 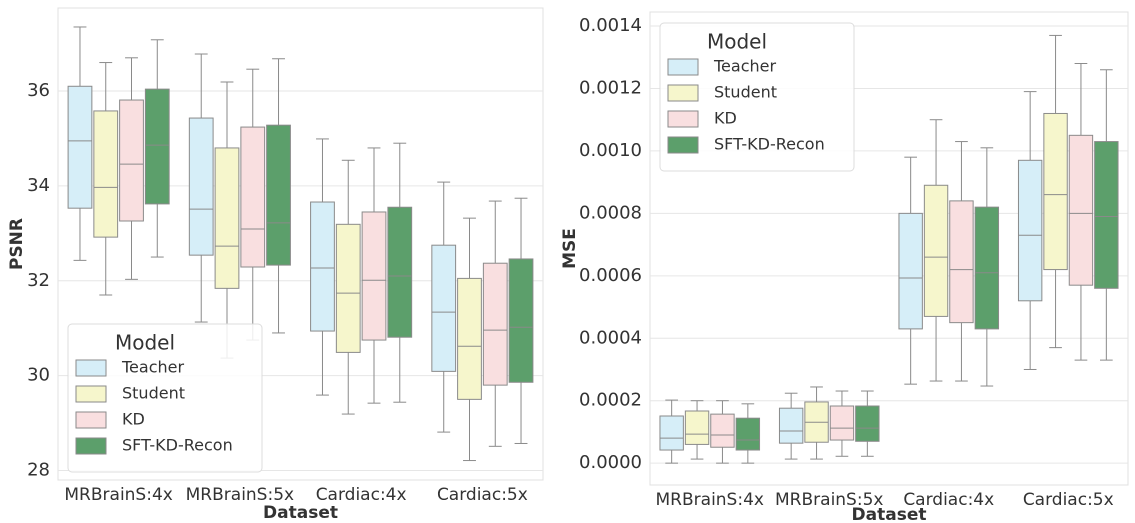 I want to click on y-tick-label: 0.0010, so click(x=610, y=150).